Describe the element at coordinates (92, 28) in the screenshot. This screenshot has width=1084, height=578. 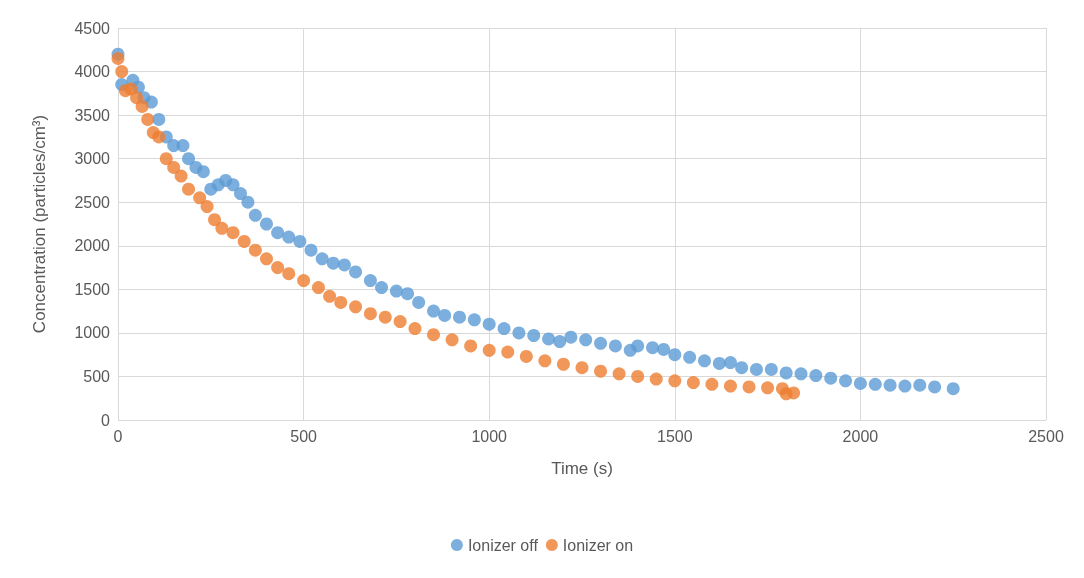
I see `y-tick-label: 4500` at that location.